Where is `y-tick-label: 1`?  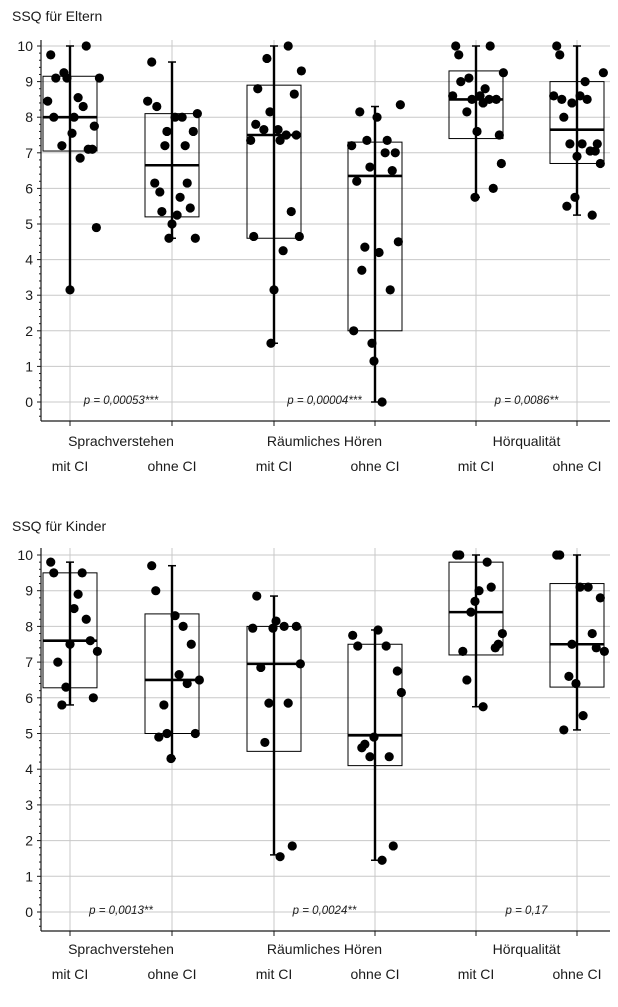 y-tick-label: 1 is located at coordinates (29, 876).